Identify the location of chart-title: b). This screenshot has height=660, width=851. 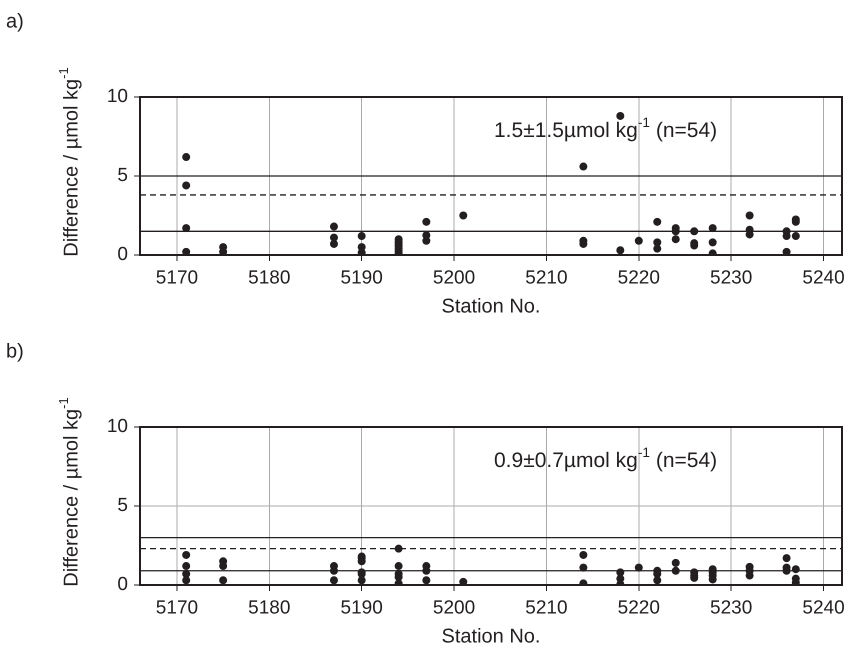
(15, 351).